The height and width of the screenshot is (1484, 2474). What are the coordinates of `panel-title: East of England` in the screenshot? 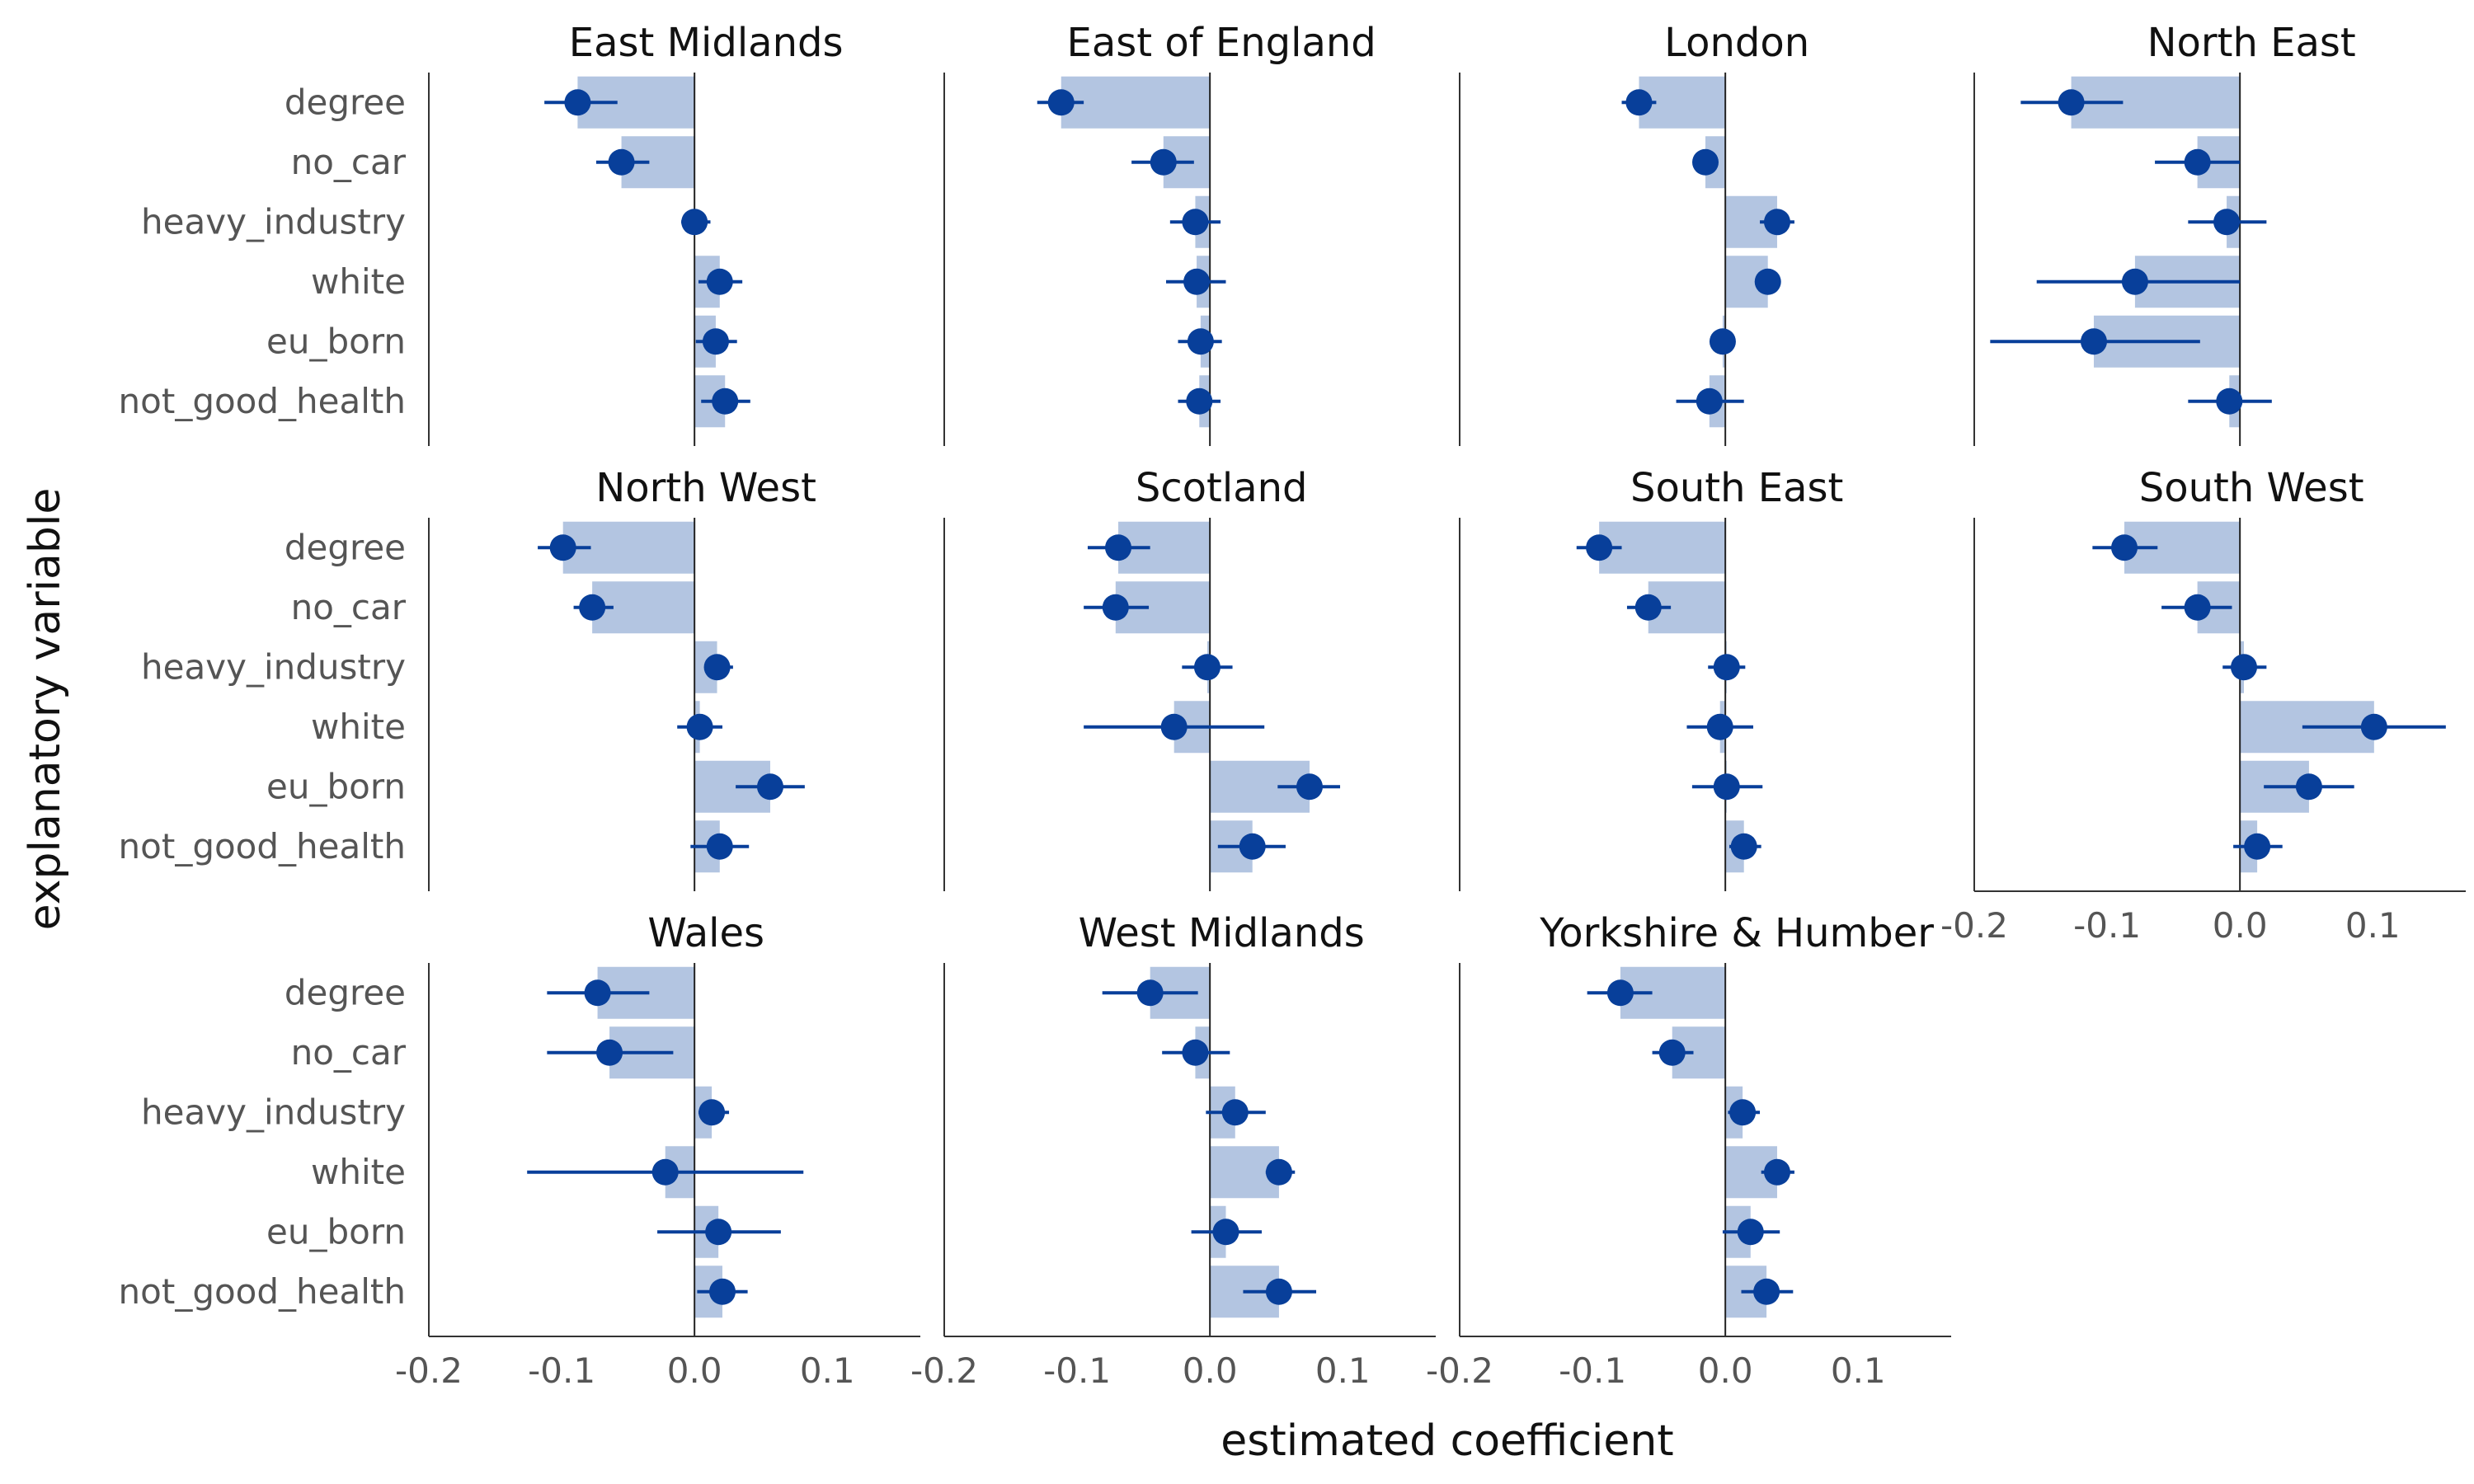 It's located at (1221, 43).